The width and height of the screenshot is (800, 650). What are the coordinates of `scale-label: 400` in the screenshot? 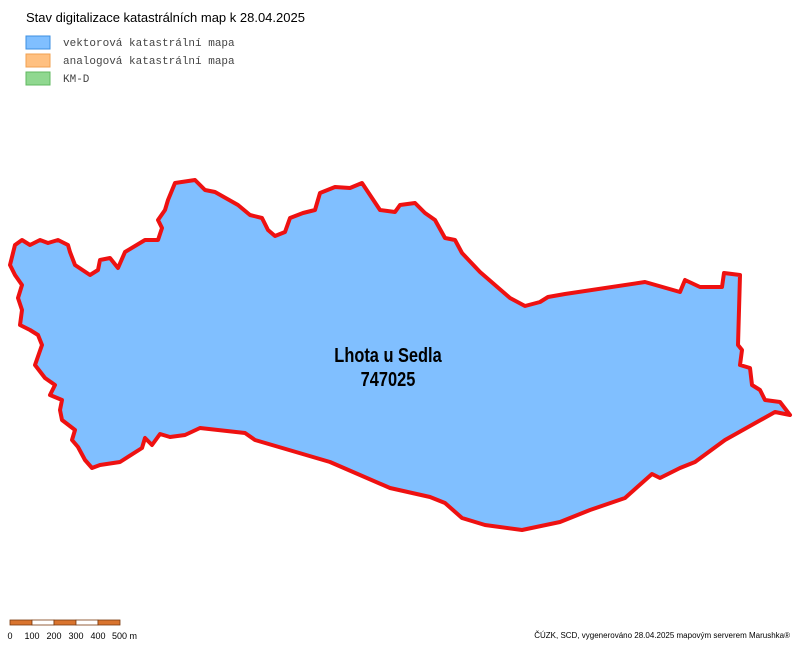 It's located at (97, 636).